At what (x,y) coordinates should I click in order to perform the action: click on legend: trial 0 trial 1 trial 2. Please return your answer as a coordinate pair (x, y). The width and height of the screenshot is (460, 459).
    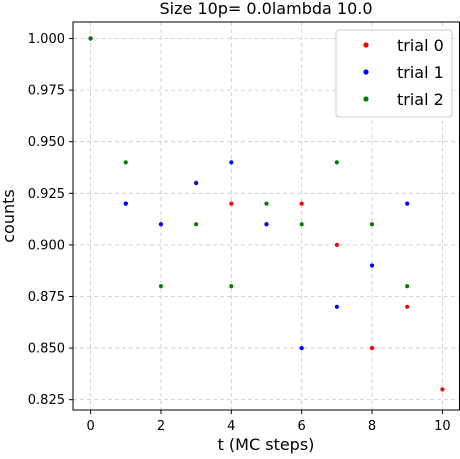
    Looking at the image, I should click on (394, 73).